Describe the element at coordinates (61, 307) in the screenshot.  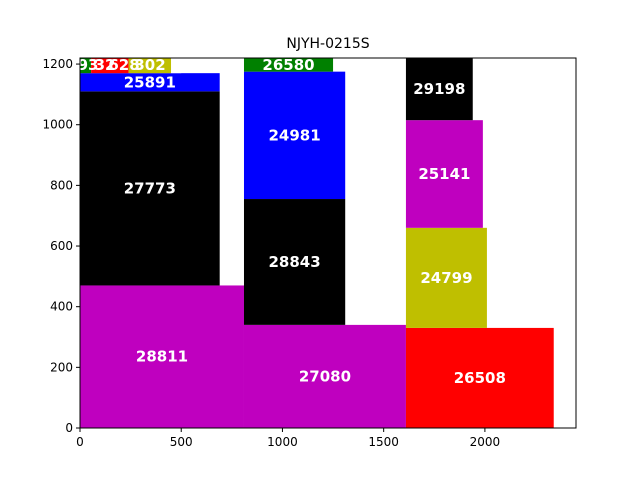
I see `y-tick-label: 400` at that location.